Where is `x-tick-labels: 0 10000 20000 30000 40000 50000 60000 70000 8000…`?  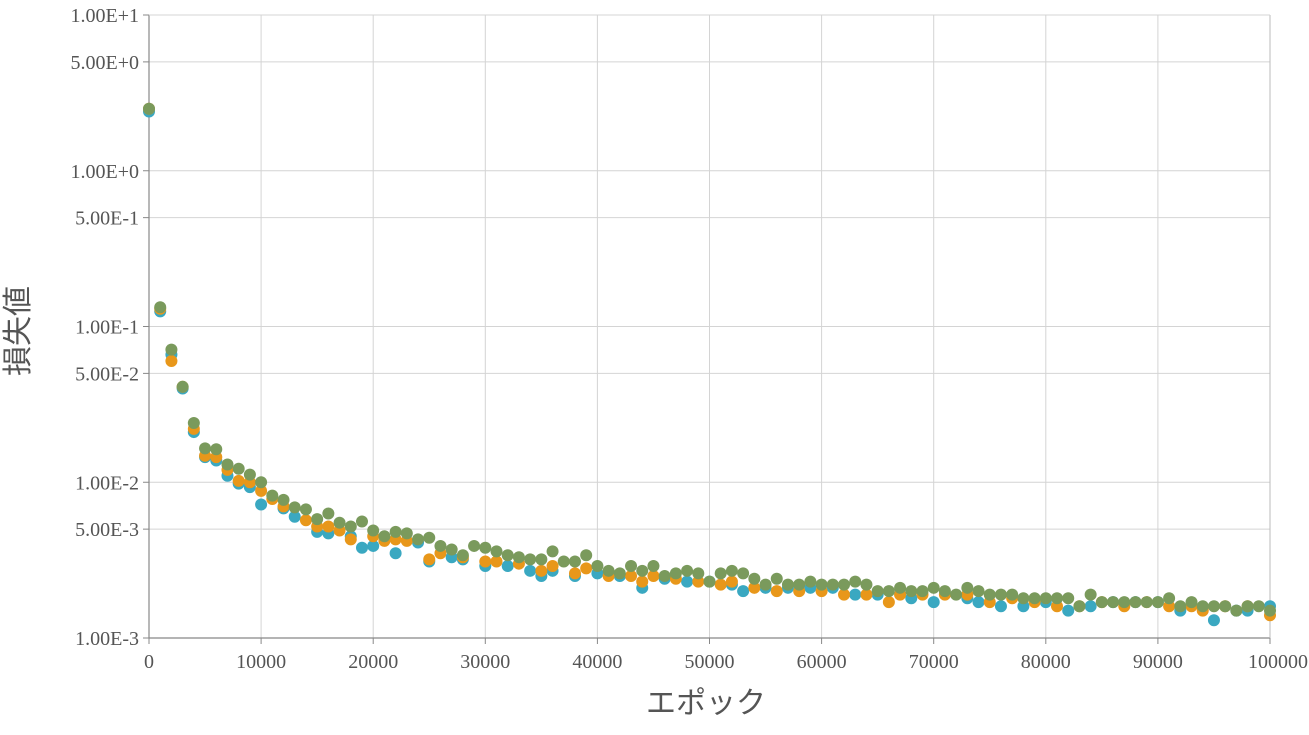 x-tick-labels: 0 10000 20000 30000 40000 50000 60000 70000 8000… is located at coordinates (726, 662).